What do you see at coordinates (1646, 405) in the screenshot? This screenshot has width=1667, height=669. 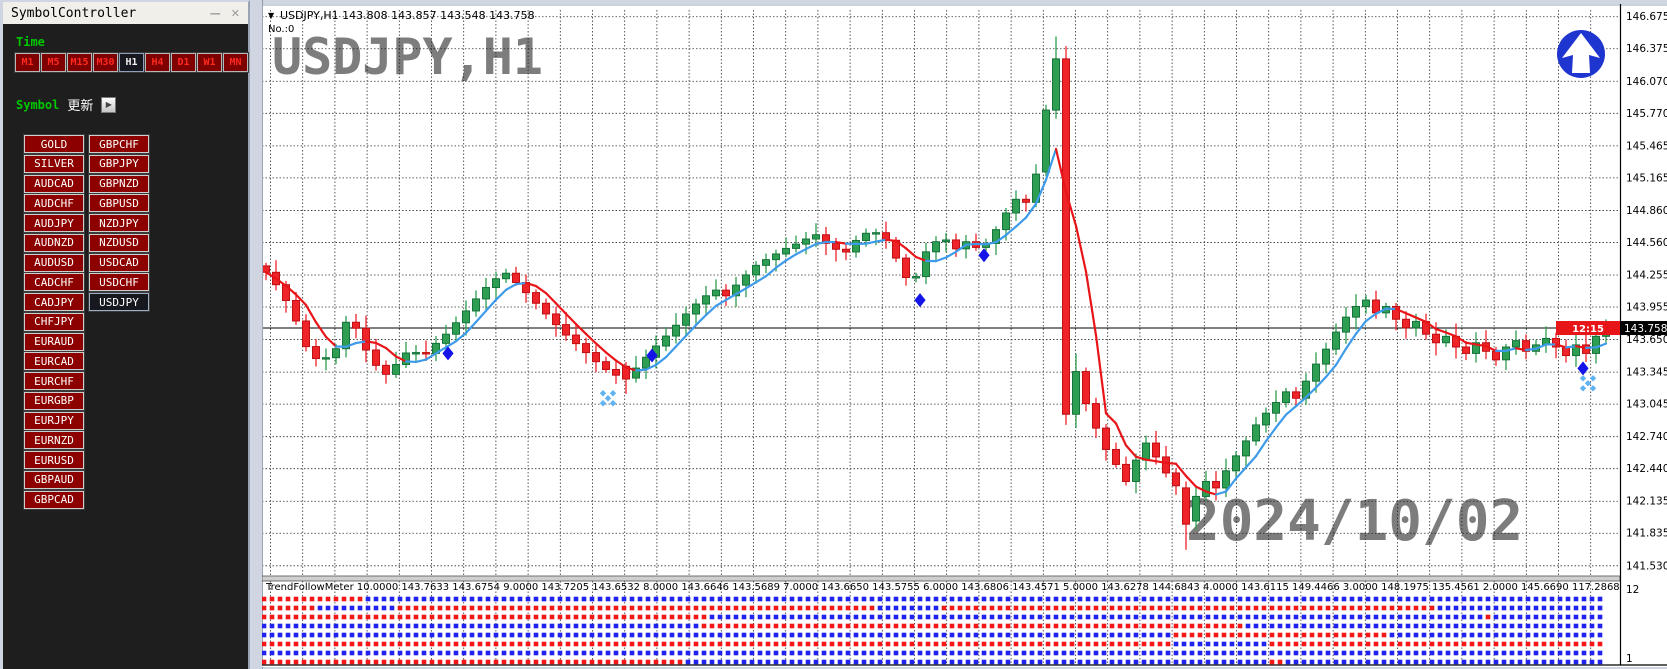 I see `svg-text: 143.045` at bounding box center [1646, 405].